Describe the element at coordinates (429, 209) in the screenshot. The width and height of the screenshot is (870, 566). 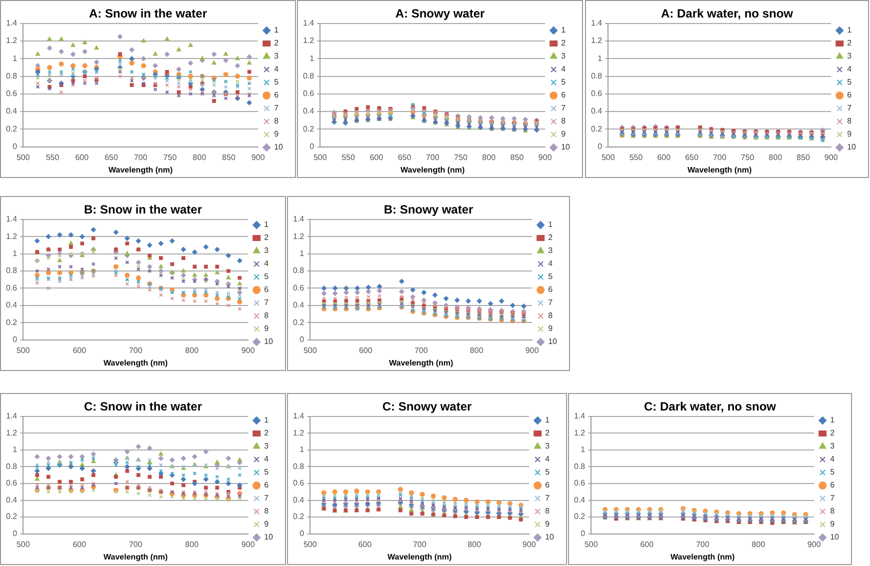
I see `chart-title: B: Snowy water` at that location.